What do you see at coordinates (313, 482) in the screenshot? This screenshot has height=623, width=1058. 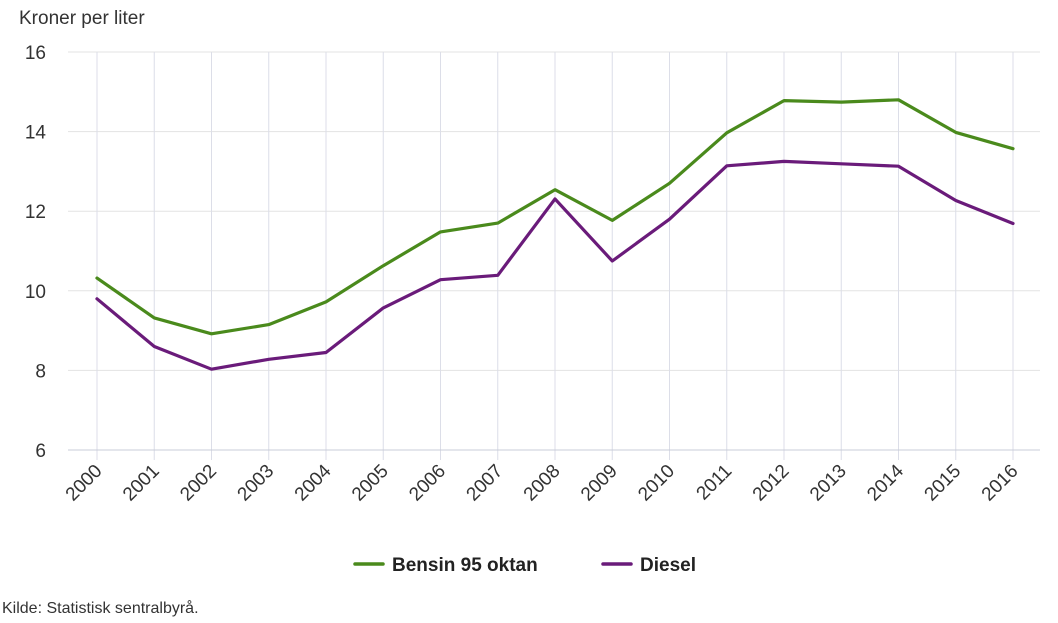 I see `x-tick-label: 2004` at bounding box center [313, 482].